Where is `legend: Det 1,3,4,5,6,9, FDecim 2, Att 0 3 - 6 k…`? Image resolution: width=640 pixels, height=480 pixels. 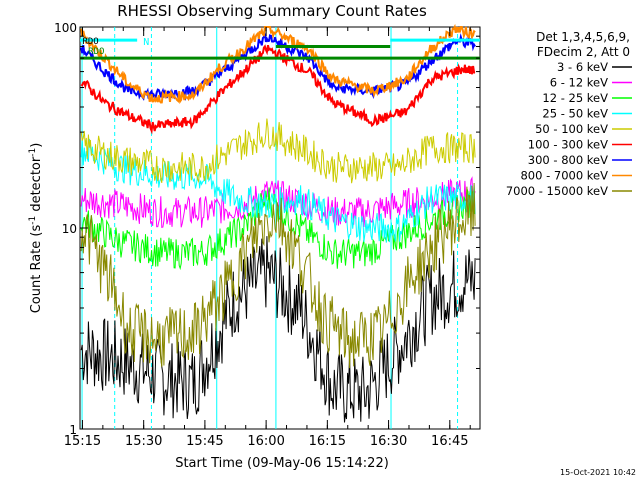 legend: Det 1,3,4,5,6,9, FDecim 2, Att 0 3 - 6 k… is located at coordinates (569, 114).